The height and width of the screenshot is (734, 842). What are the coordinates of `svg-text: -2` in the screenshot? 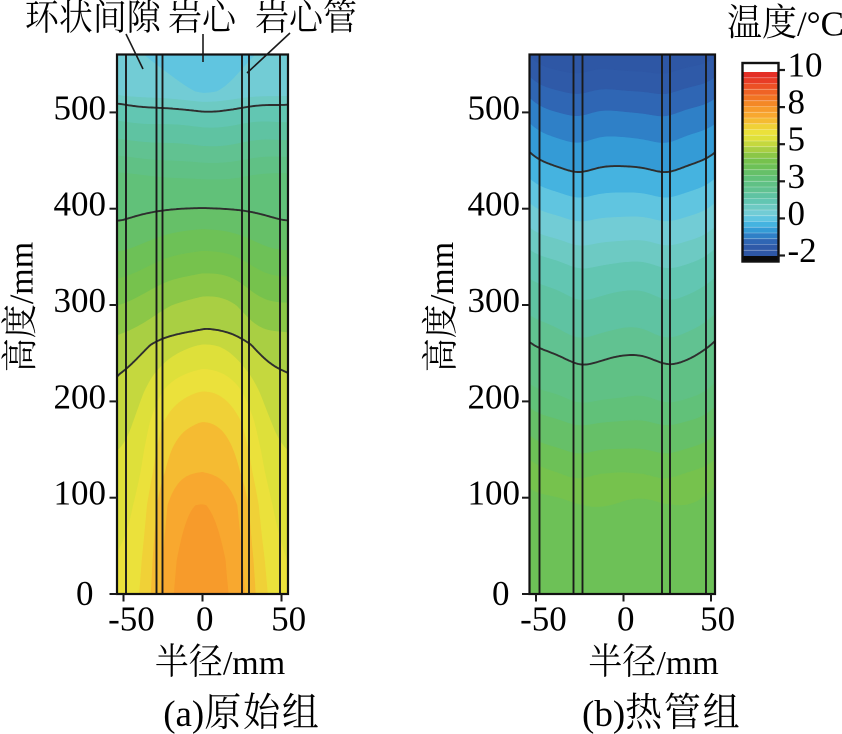 It's located at (802, 250).